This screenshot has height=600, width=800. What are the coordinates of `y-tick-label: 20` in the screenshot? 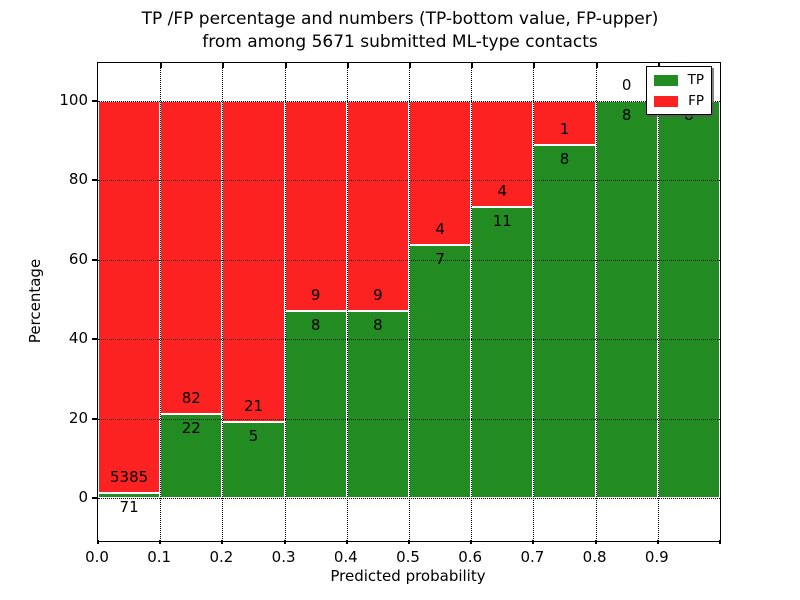 It's located at (78, 417).